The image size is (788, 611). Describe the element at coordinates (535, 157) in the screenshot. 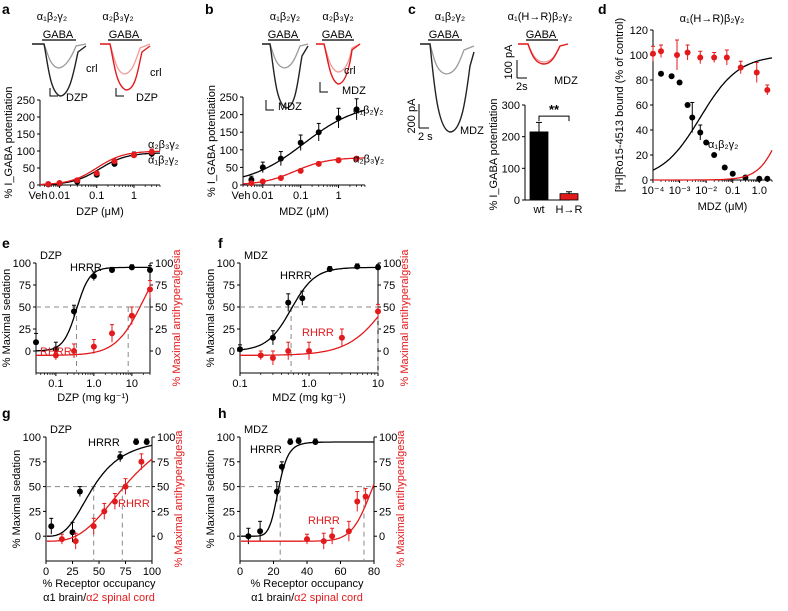

I see `chart-panel-c: 0 100 200 300 wt H→R ** % I_GABA potentiation` at that location.